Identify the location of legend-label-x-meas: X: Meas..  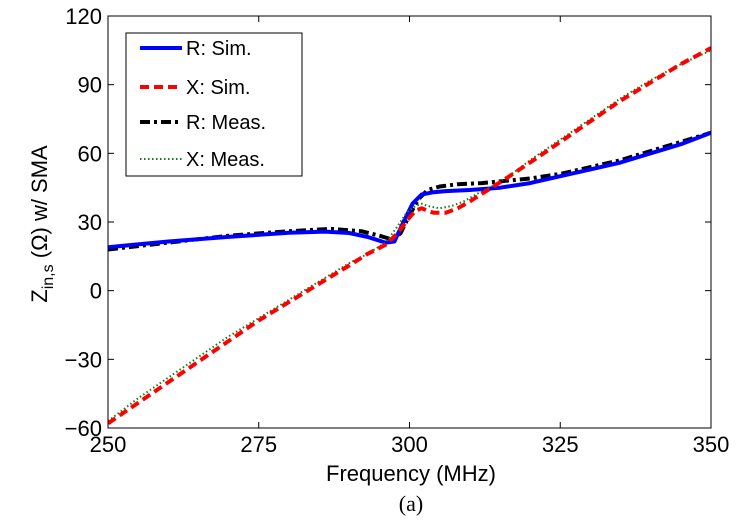
(225, 160).